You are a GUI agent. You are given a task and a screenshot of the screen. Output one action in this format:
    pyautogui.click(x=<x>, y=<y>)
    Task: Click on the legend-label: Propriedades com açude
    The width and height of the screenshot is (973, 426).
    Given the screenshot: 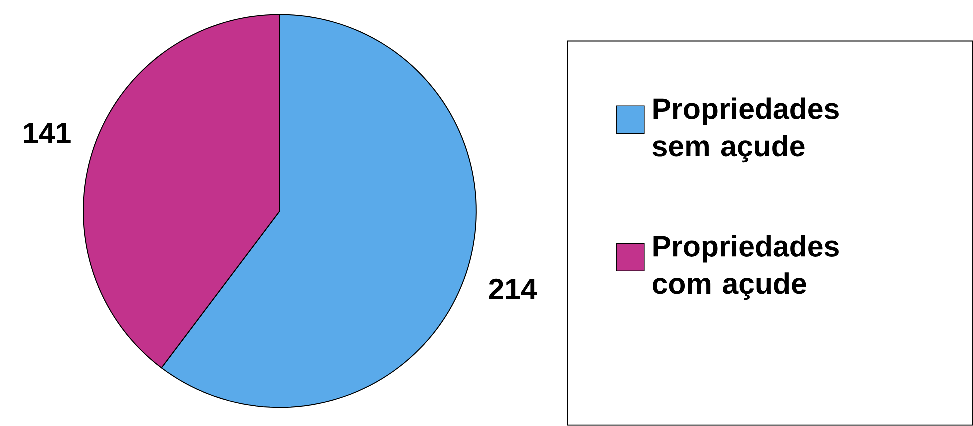 What is the action you would take?
    pyautogui.click(x=745, y=267)
    